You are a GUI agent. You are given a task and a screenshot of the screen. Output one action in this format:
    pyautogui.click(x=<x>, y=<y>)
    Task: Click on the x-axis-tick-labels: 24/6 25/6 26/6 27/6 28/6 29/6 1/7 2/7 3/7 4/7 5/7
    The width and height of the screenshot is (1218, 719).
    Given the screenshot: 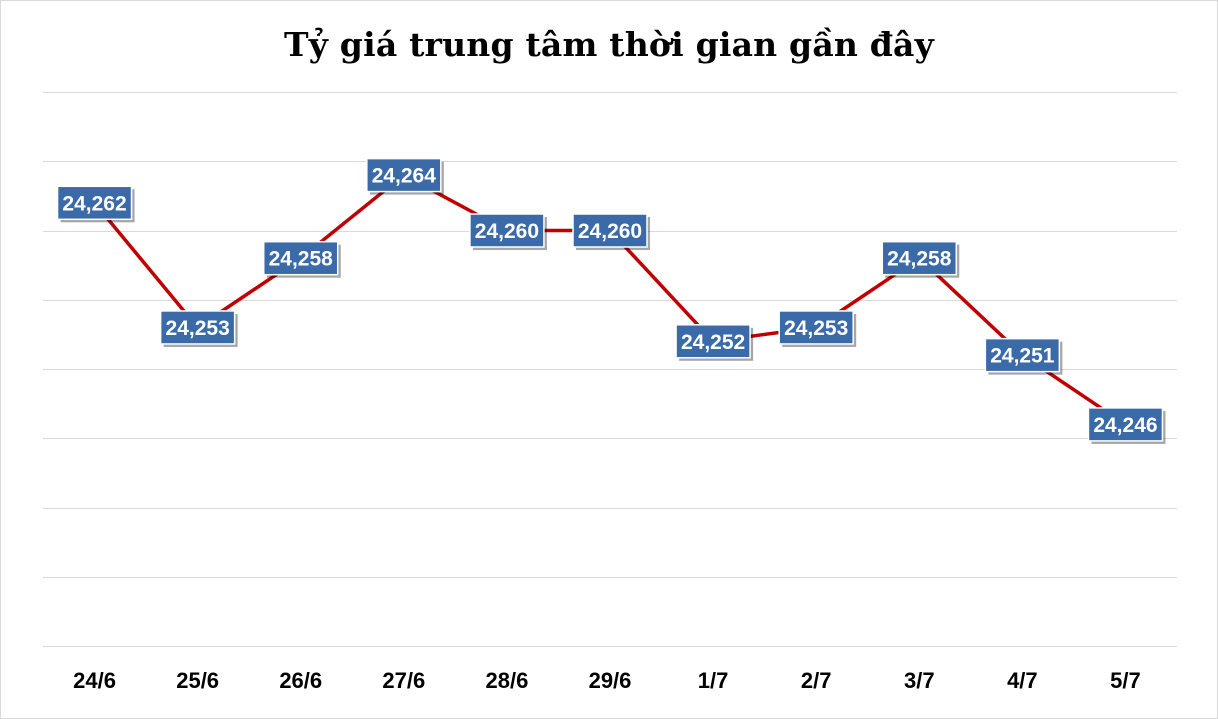 What is the action you would take?
    pyautogui.click(x=607, y=680)
    